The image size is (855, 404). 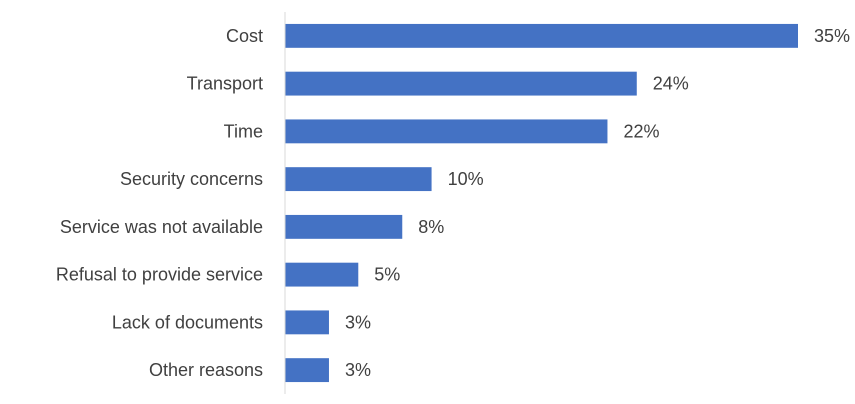 I want to click on category-label: Transport, so click(x=225, y=84).